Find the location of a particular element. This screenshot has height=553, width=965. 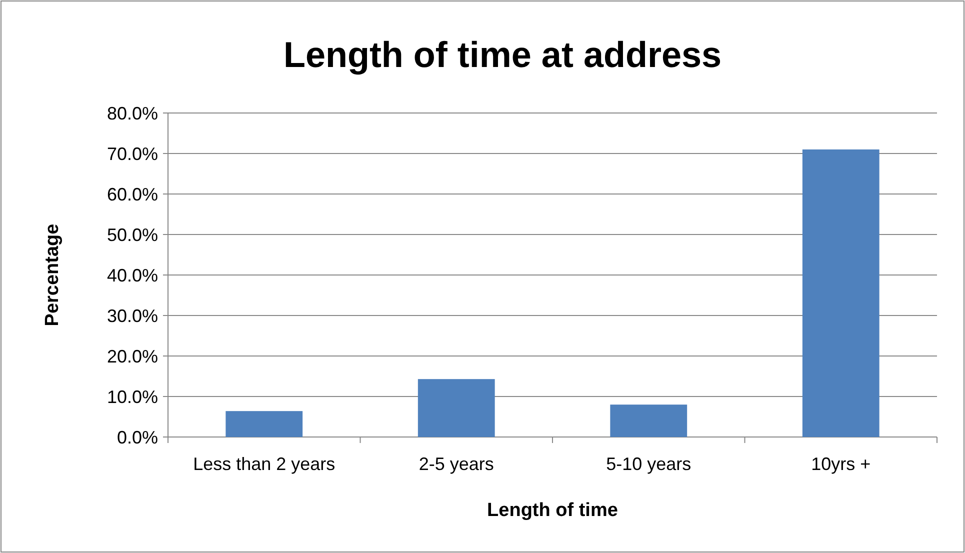

chart-title: Length of time at address is located at coordinates (502, 54).